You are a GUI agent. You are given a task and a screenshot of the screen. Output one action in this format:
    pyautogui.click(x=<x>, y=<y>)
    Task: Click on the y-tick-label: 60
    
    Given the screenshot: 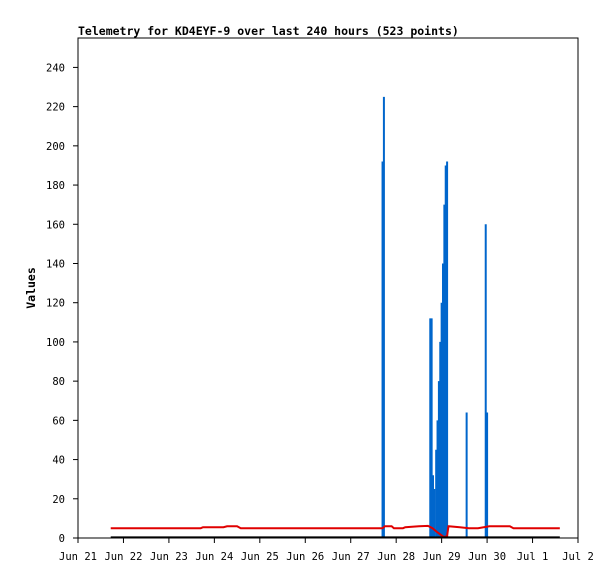 What is the action you would take?
    pyautogui.click(x=58, y=421)
    